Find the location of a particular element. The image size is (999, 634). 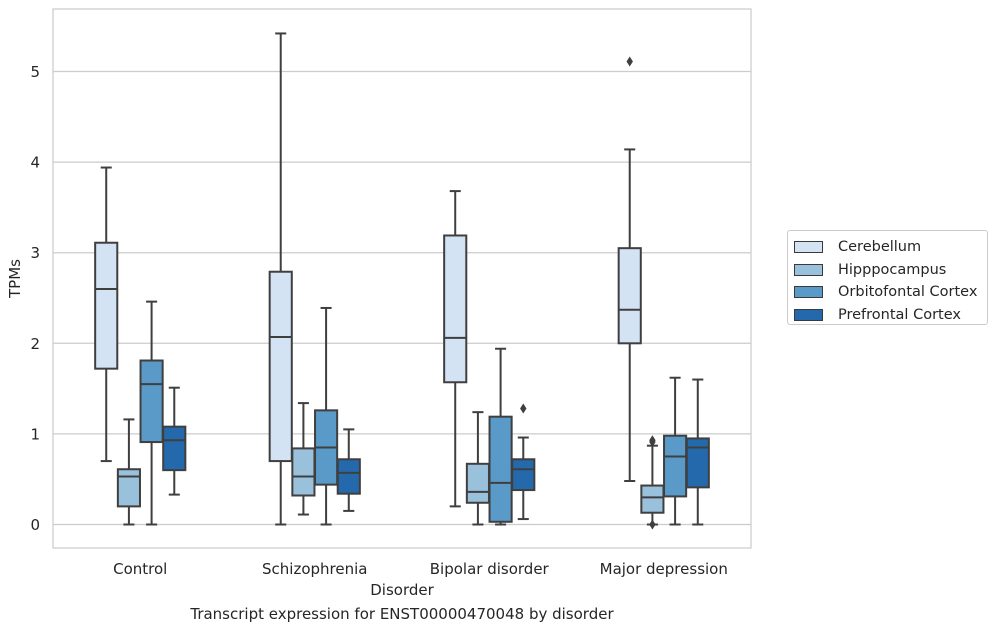

legend-item: Cerebellum is located at coordinates (890, 247).